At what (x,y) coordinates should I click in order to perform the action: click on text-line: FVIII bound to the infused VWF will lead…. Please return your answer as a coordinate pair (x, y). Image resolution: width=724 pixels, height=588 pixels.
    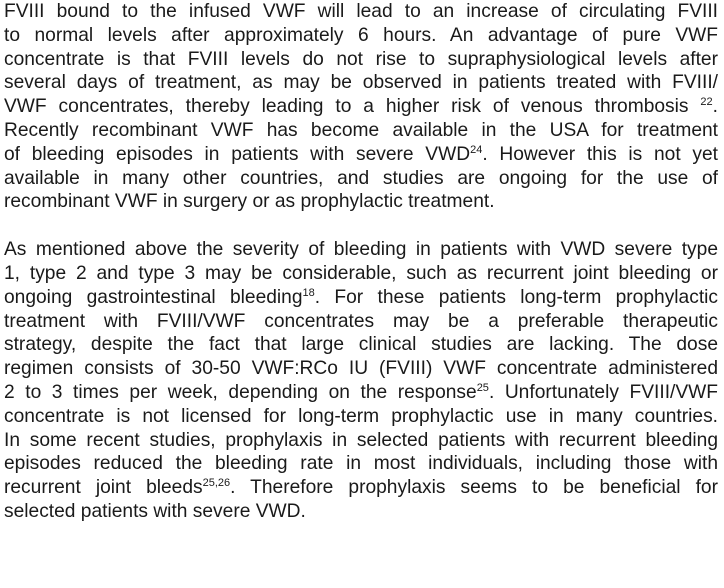
    Looking at the image, I should click on (361, 12).